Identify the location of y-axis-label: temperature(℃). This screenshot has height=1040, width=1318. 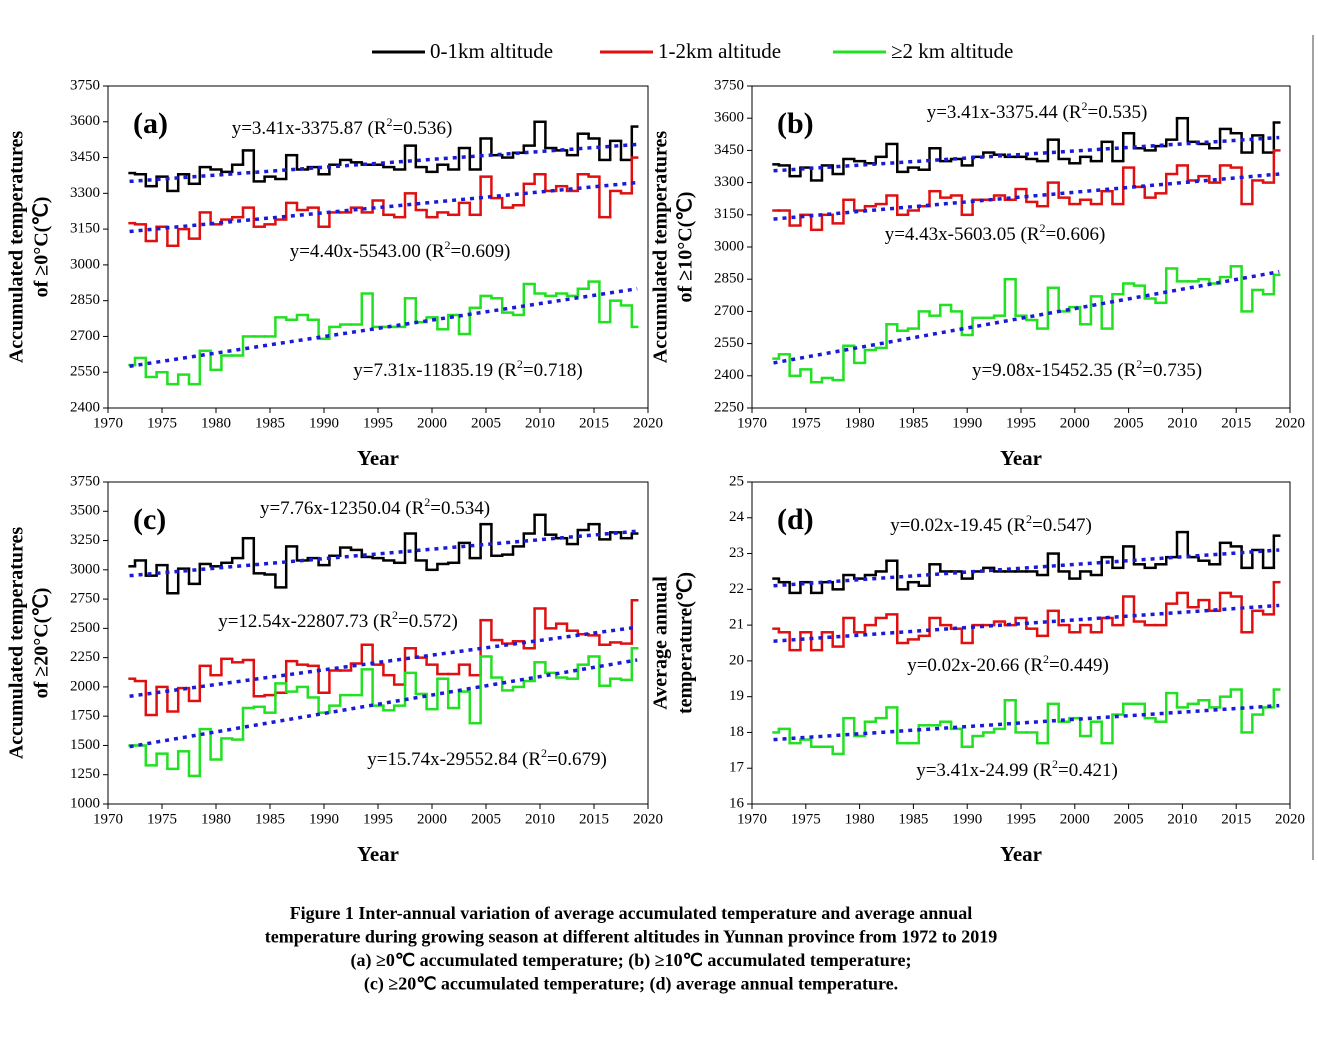
(686, 643).